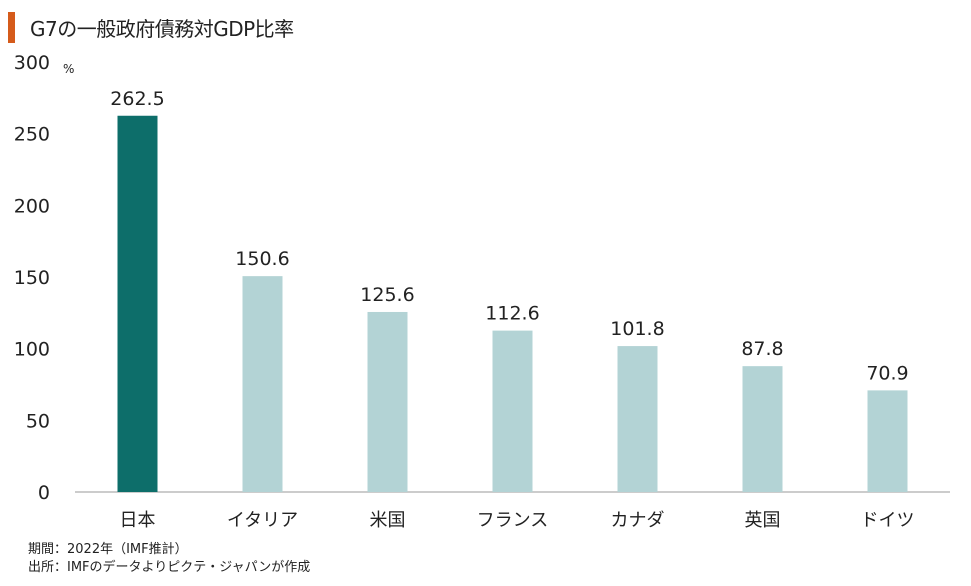 The width and height of the screenshot is (971, 586). I want to click on data-label: 70.9, so click(887, 373).